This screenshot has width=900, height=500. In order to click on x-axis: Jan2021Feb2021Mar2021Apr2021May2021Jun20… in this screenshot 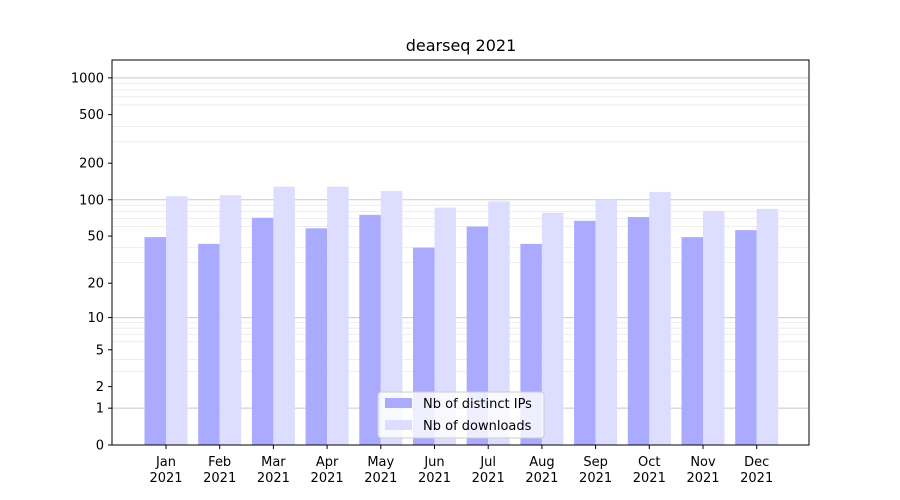, I will do `click(461, 465)`.